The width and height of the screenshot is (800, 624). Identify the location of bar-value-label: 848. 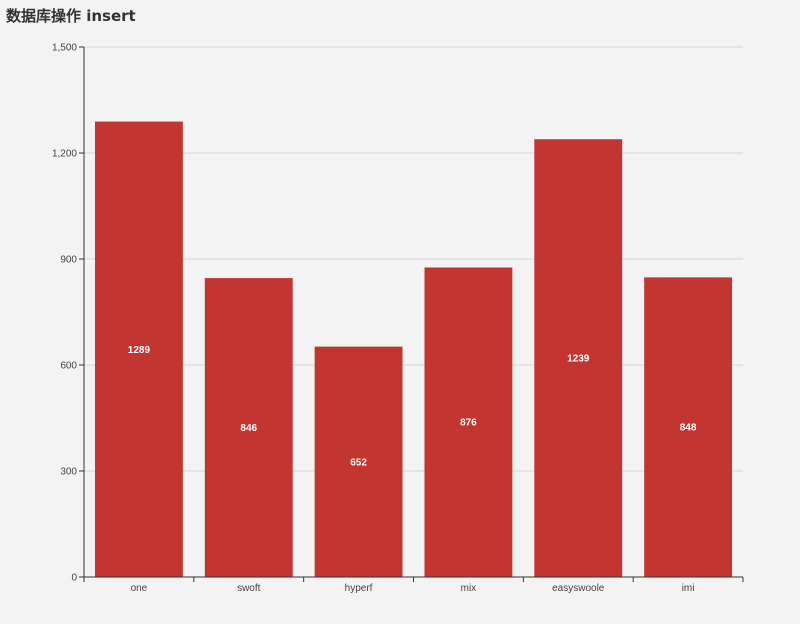
(688, 428).